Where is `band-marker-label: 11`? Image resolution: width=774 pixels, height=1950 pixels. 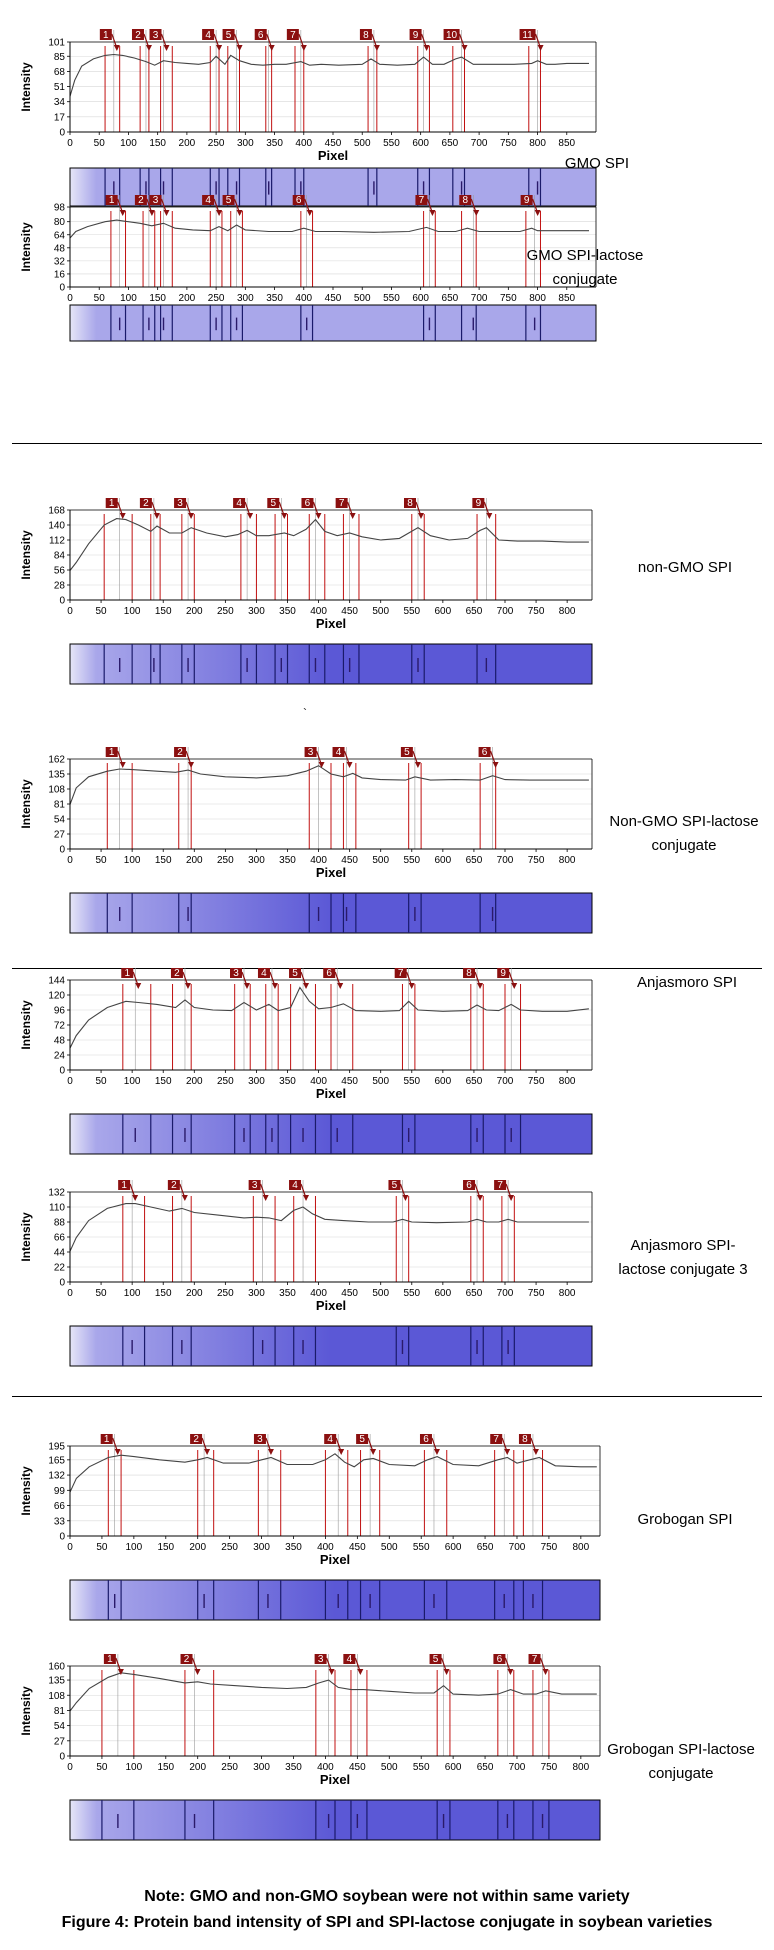 band-marker-label: 11 is located at coordinates (527, 35).